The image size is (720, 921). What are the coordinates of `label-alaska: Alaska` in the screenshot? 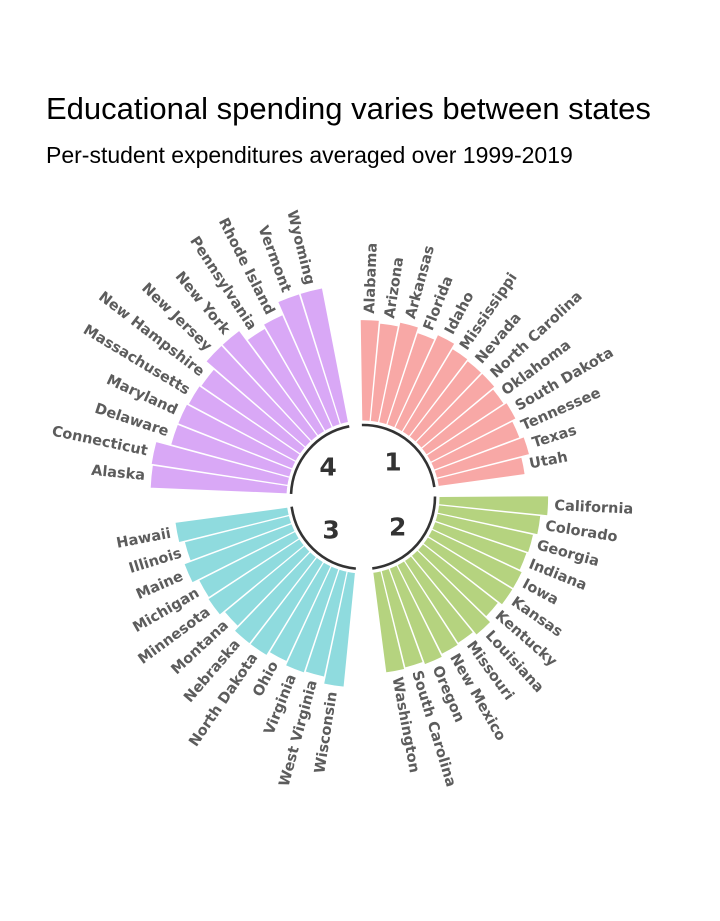 It's located at (117, 473).